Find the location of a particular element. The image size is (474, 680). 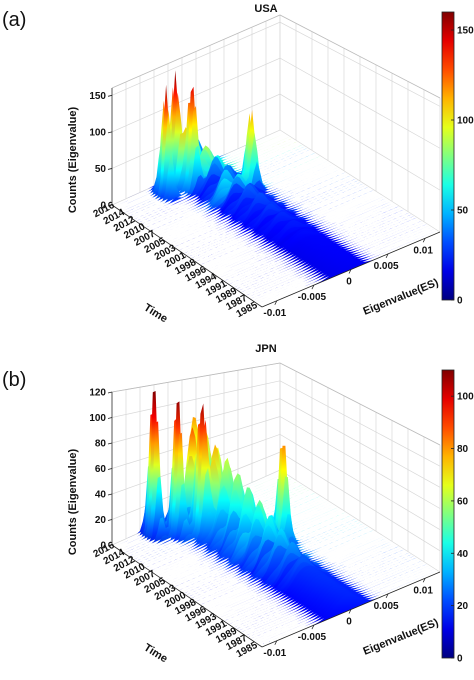

panel-label: (a) is located at coordinates (14, 20).